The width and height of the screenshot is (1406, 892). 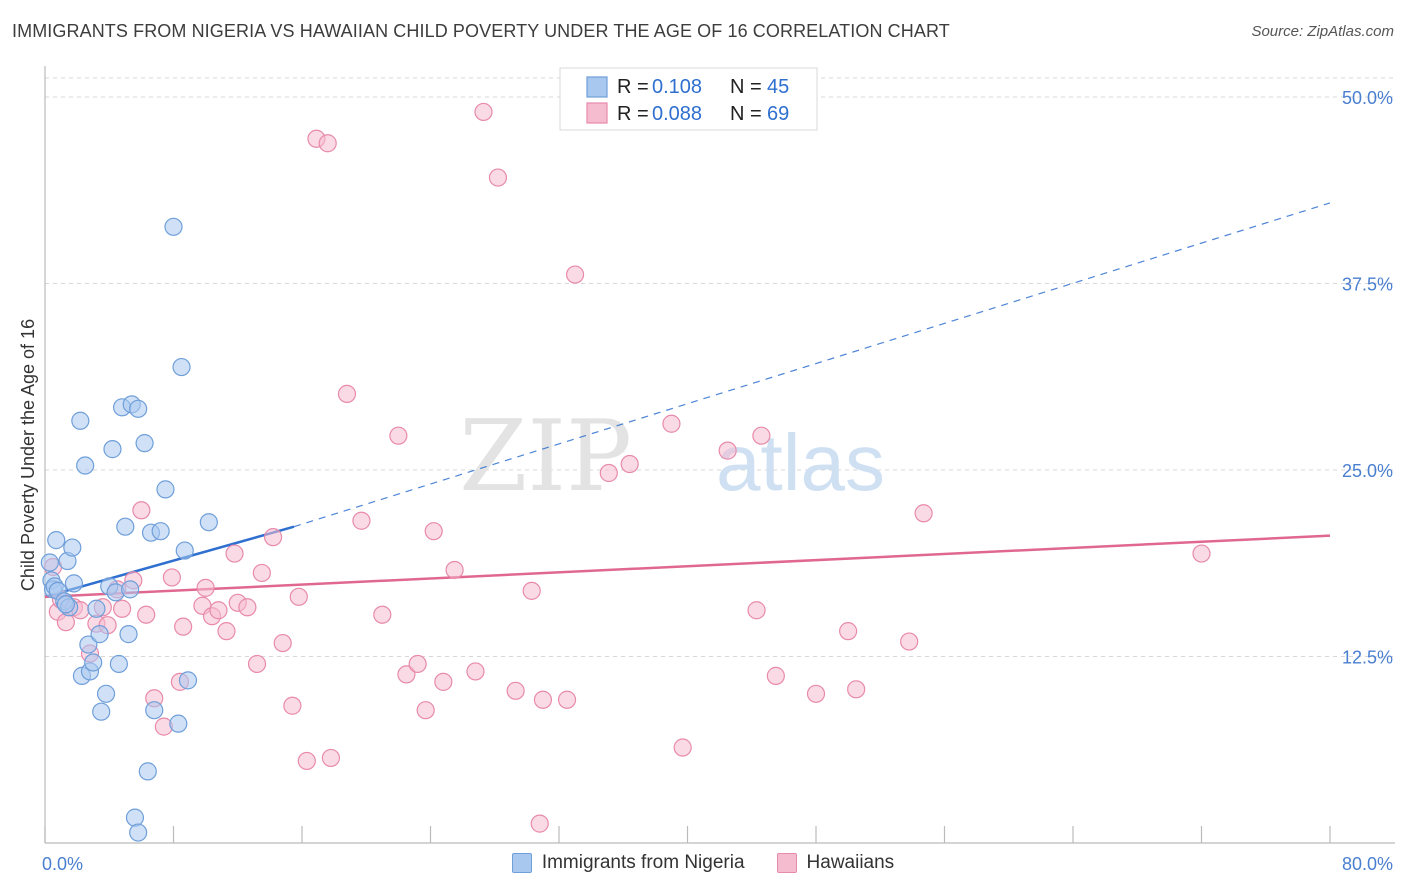 I want to click on legend-item-hawaiians: Hawaiians, so click(x=835, y=863).